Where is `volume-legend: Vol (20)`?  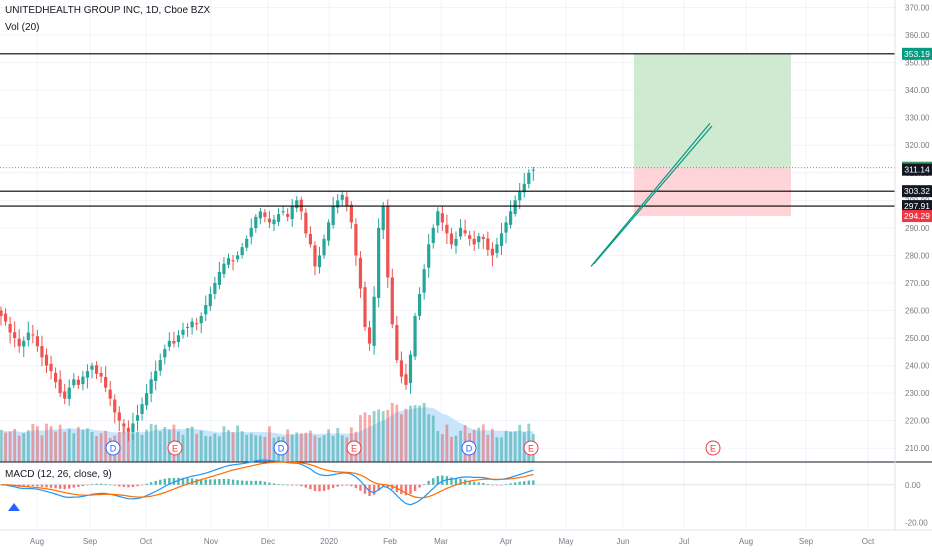 volume-legend: Vol (20) is located at coordinates (22, 27).